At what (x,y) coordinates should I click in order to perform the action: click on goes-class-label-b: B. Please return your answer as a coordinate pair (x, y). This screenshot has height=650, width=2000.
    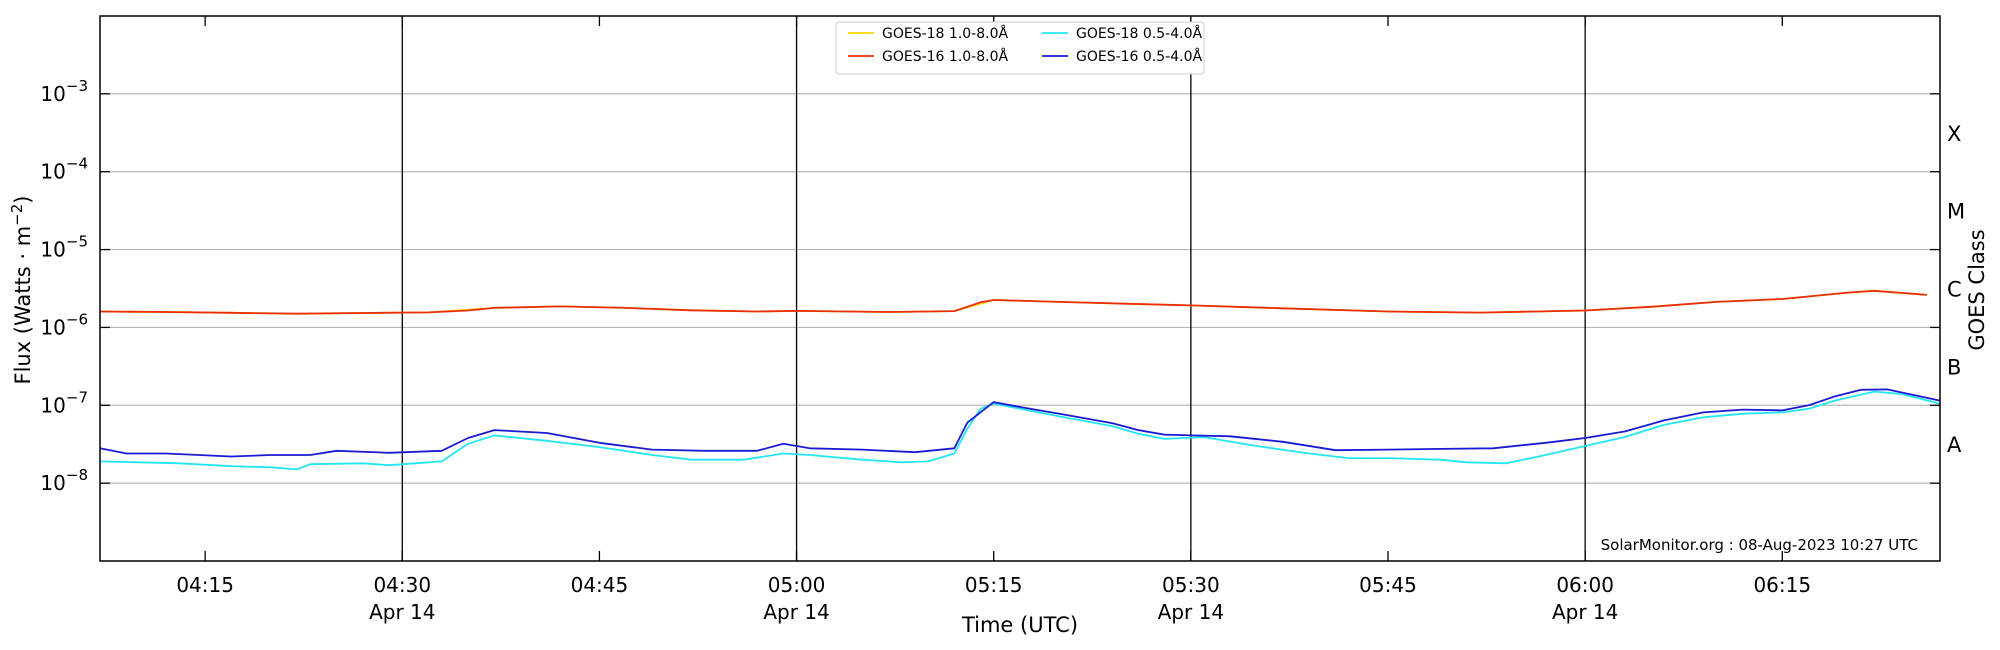
    Looking at the image, I should click on (1954, 367).